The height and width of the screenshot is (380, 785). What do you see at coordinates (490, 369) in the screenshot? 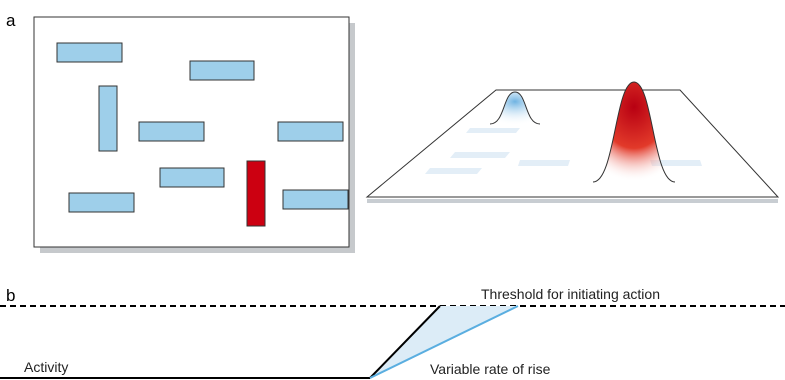
I see `rate-label: Variable rate of rise` at bounding box center [490, 369].